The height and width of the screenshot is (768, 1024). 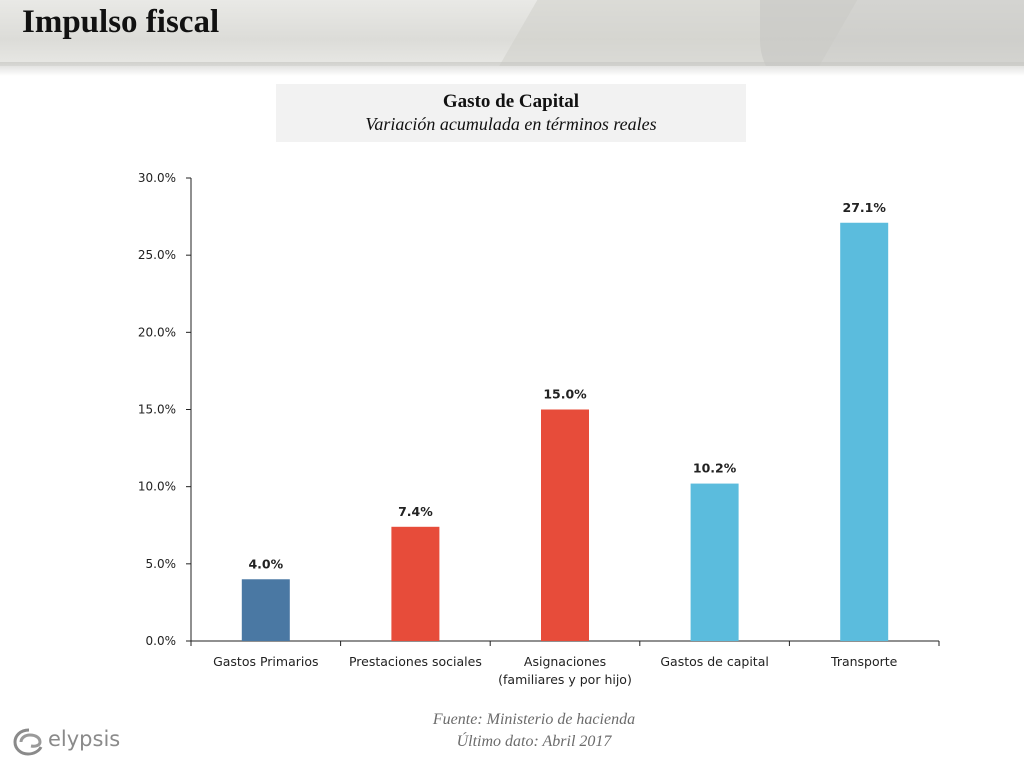 What do you see at coordinates (161, 641) in the screenshot?
I see `y-tick-label: 0.0%` at bounding box center [161, 641].